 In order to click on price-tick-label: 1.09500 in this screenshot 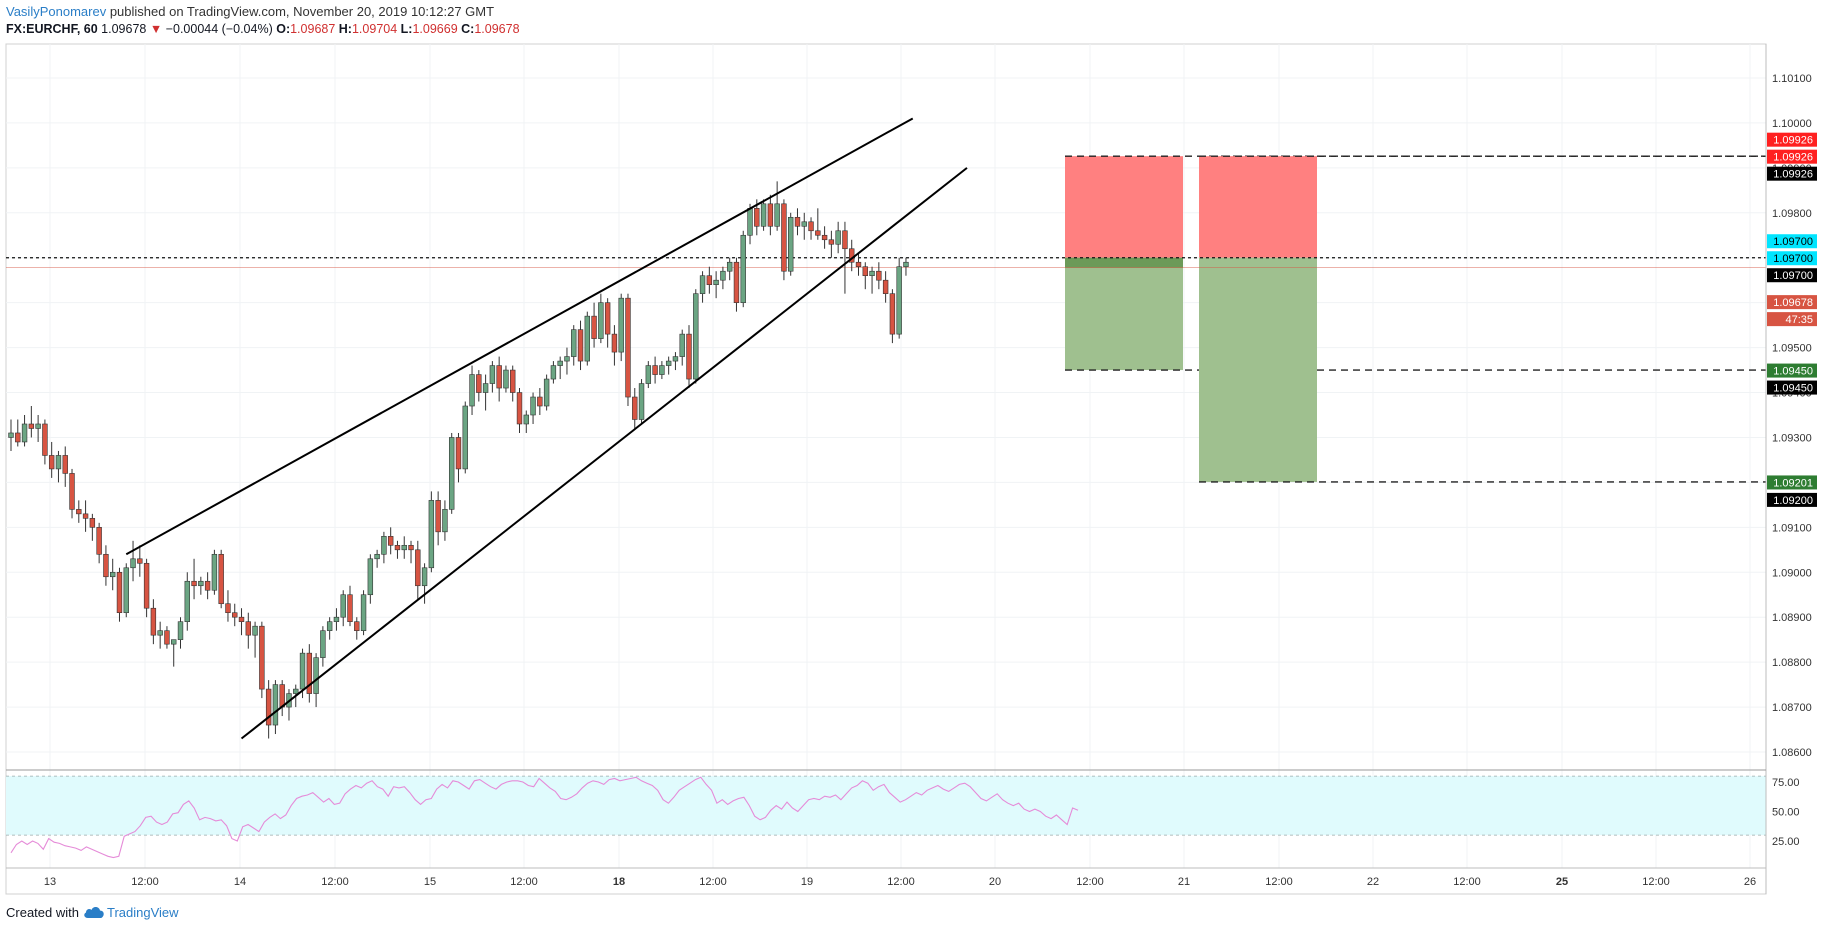, I will do `click(1792, 349)`.